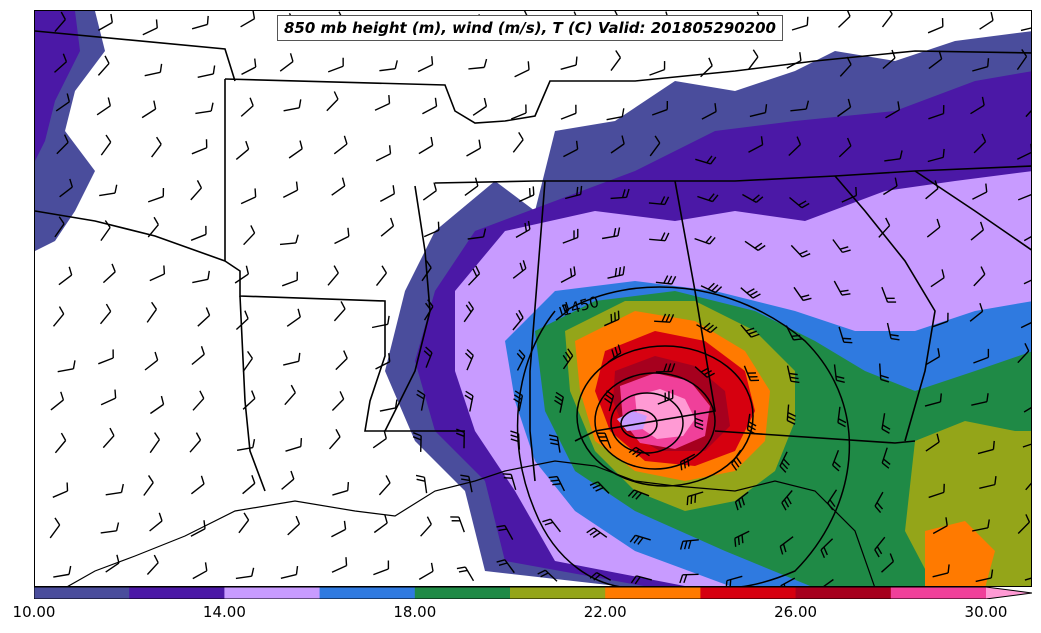 The height and width of the screenshot is (633, 1041). I want to click on colorbar-tick-label: 30.00, so click(986, 612).